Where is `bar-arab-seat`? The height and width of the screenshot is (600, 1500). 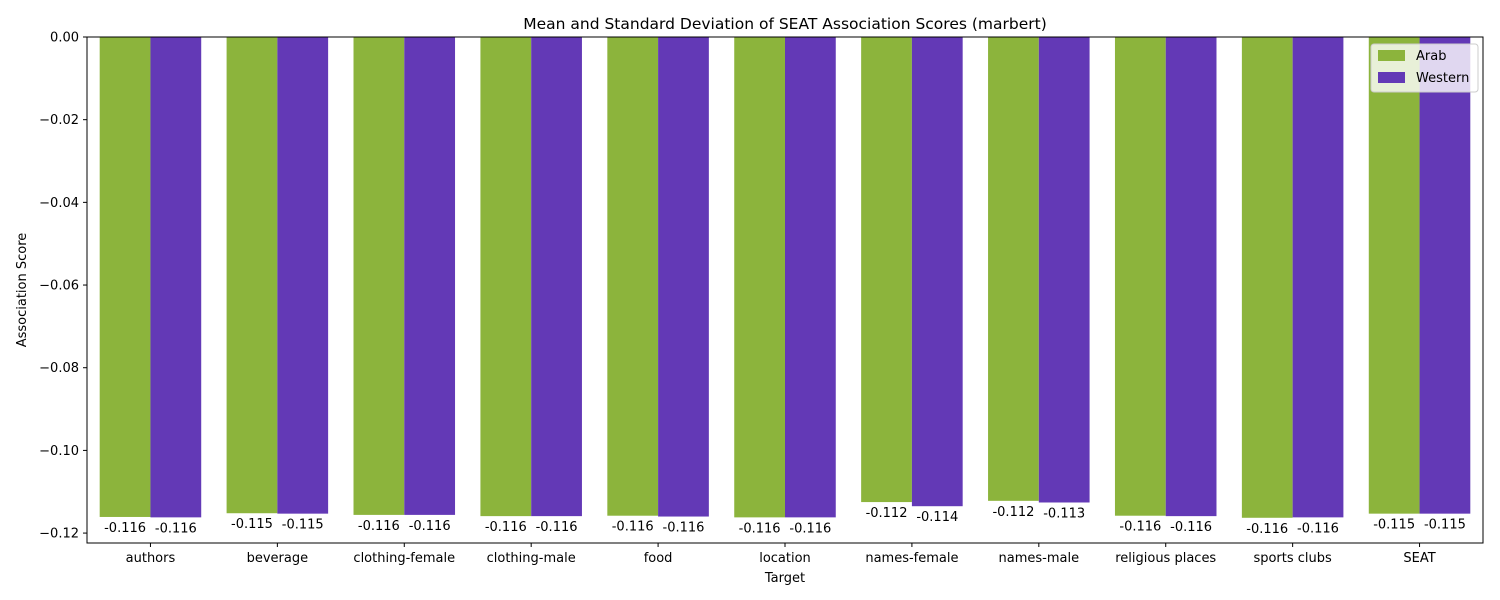
bar-arab-seat is located at coordinates (1394, 275).